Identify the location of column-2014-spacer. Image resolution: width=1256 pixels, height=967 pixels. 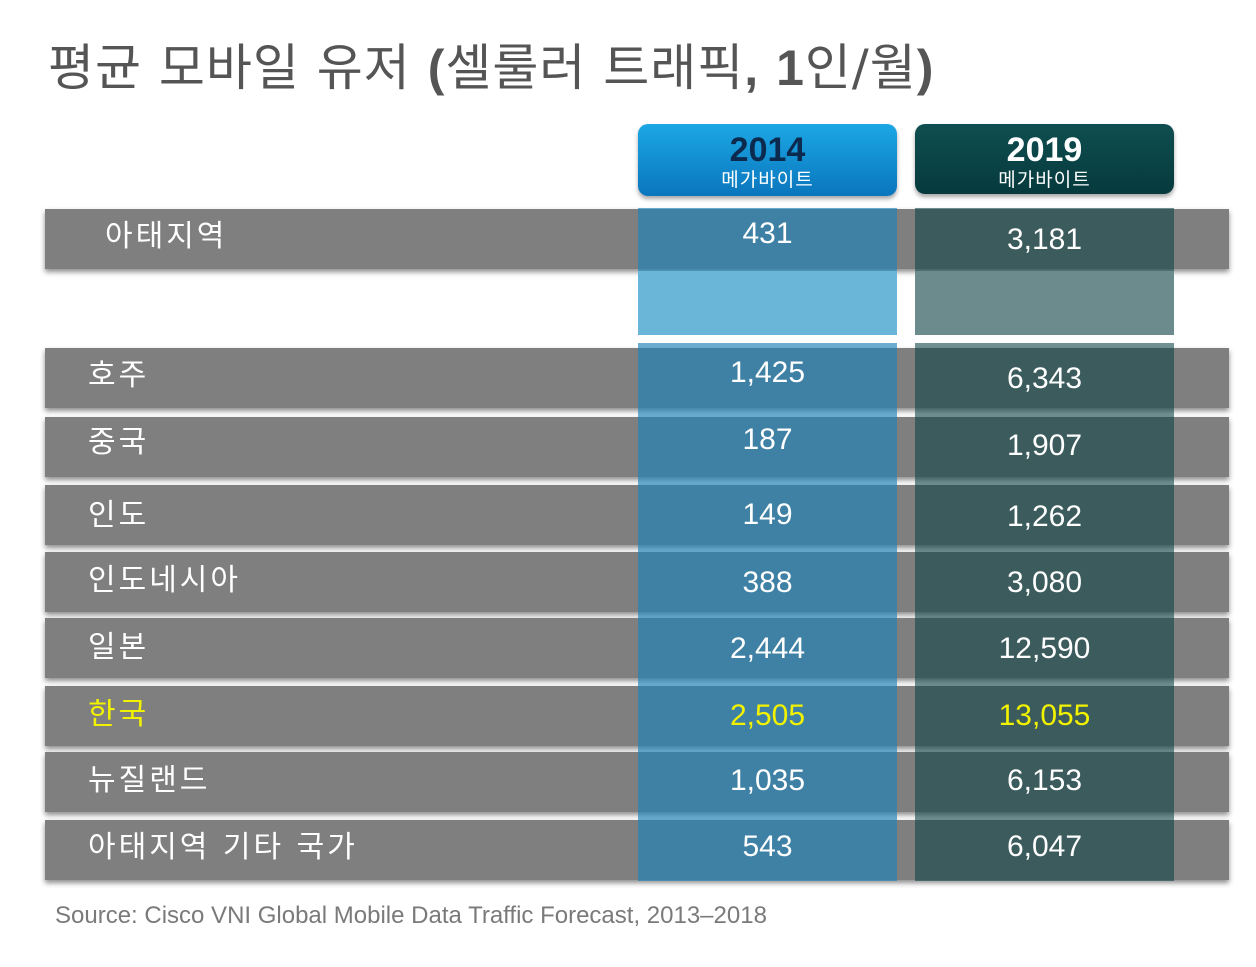
(767, 303).